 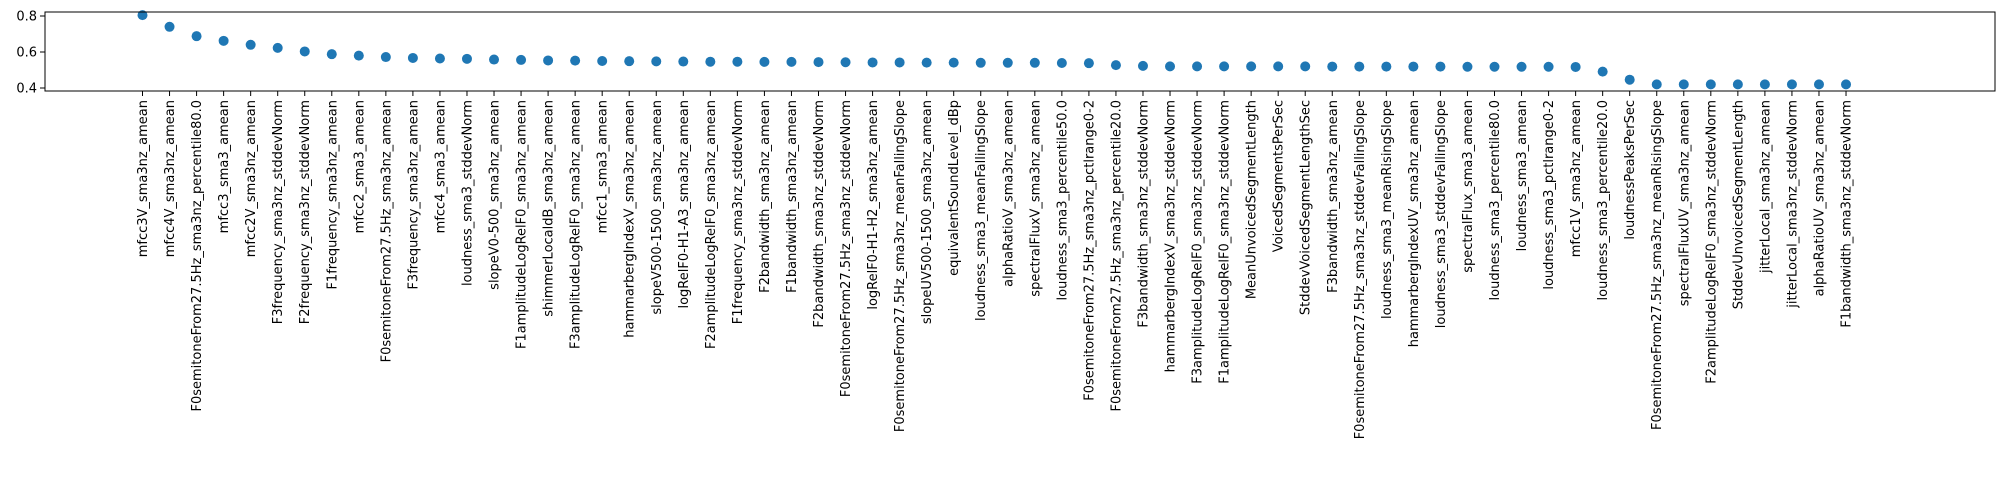 I want to click on x-tick-label: loudness_sma3_stddevNorm, so click(x=467, y=193).